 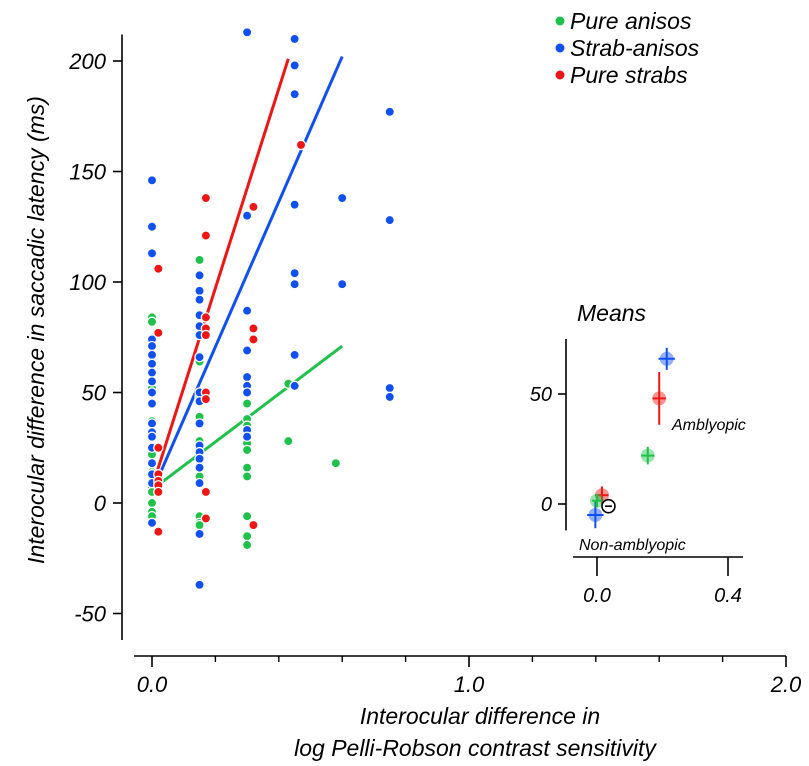 I want to click on mean-marker-reference, so click(x=608, y=506).